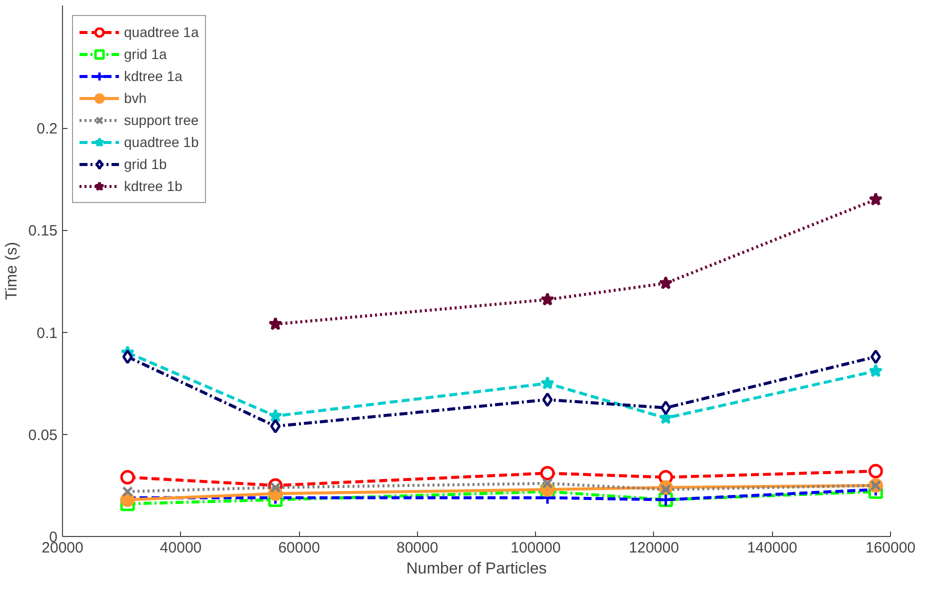 The width and height of the screenshot is (927, 589). I want to click on y-tick-label: 0.05, so click(43, 435).